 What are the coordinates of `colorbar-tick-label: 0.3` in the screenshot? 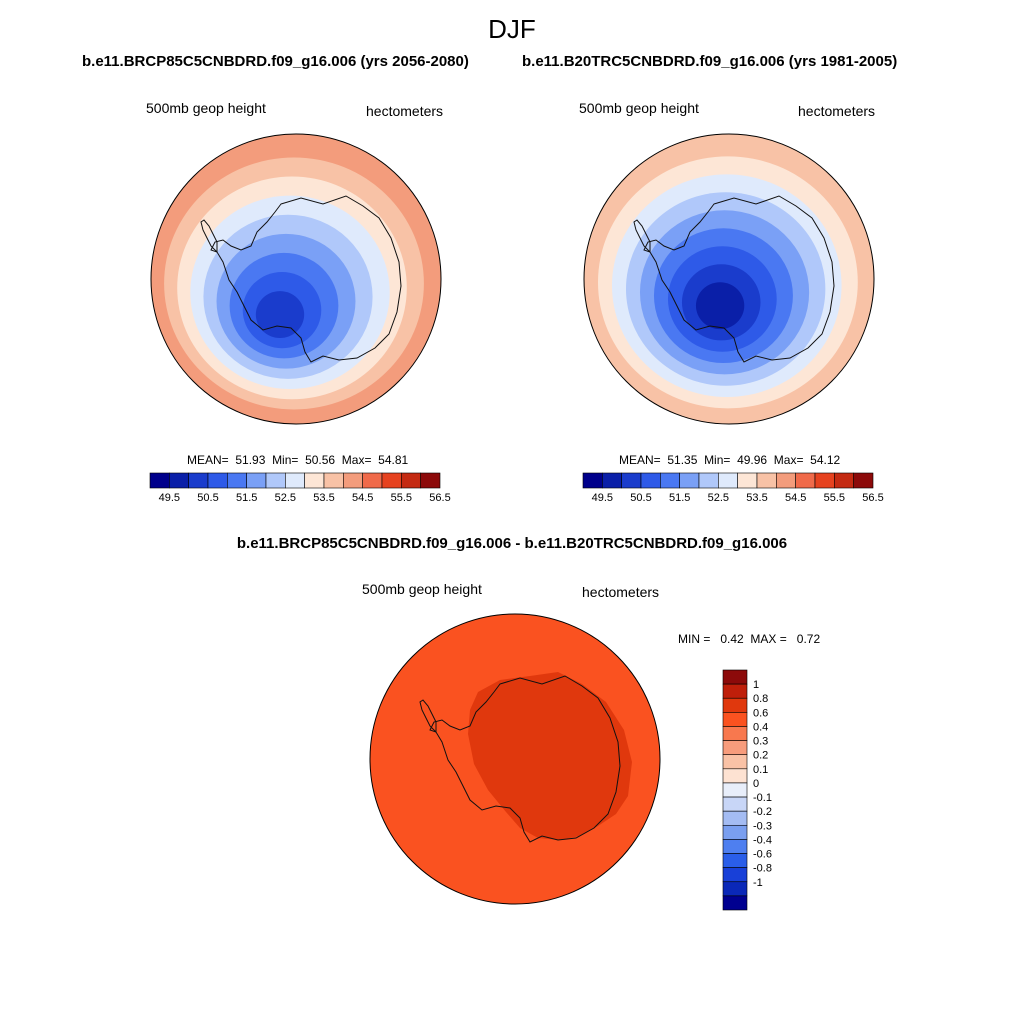 It's located at (760, 742).